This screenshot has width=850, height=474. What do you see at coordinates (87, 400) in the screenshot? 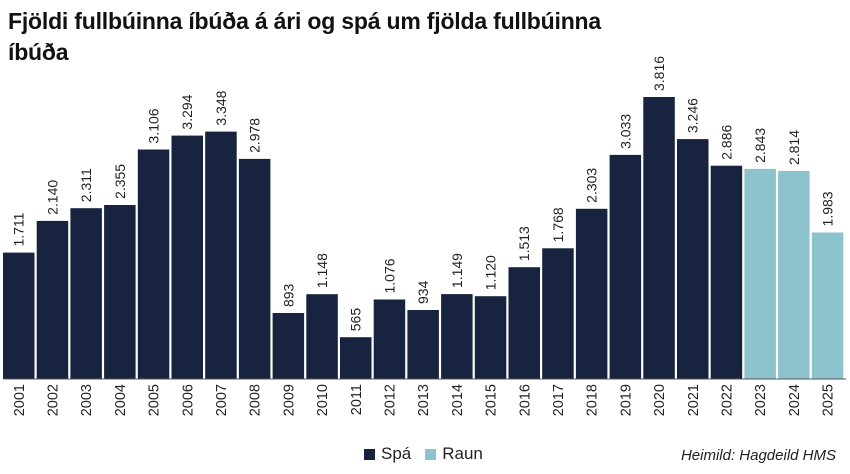
I see `x-tick-label-2003: 2003` at bounding box center [87, 400].